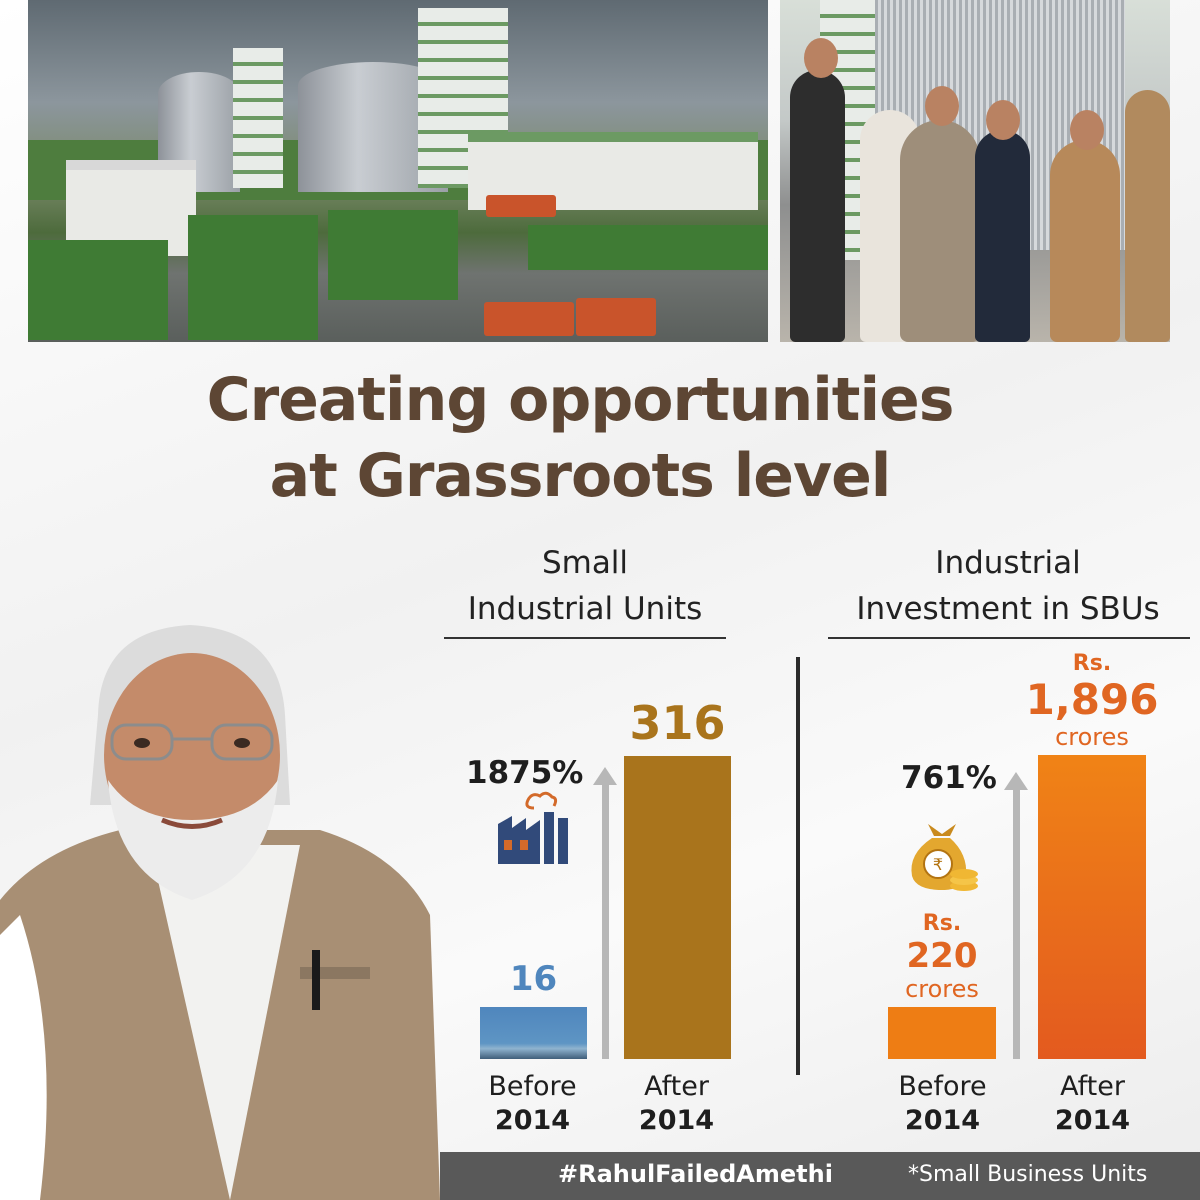  Describe the element at coordinates (533, 827) in the screenshot. I see `factory-icon` at that location.